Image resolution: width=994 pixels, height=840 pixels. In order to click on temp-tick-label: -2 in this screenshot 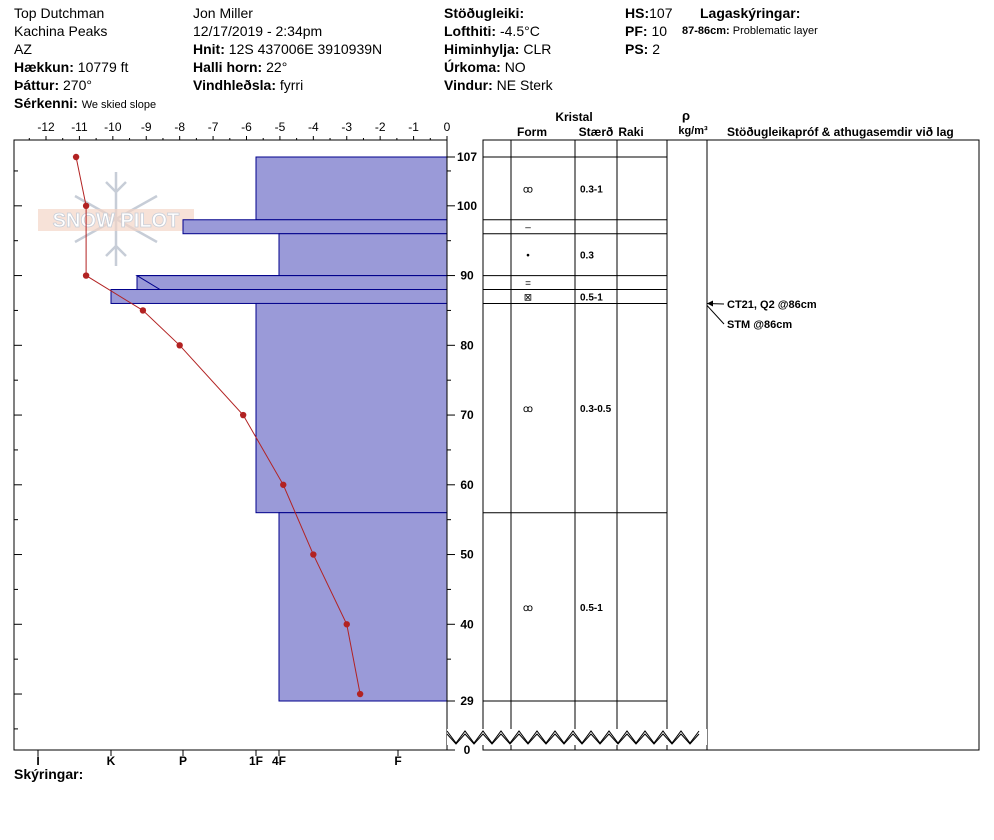, I will do `click(380, 127)`.